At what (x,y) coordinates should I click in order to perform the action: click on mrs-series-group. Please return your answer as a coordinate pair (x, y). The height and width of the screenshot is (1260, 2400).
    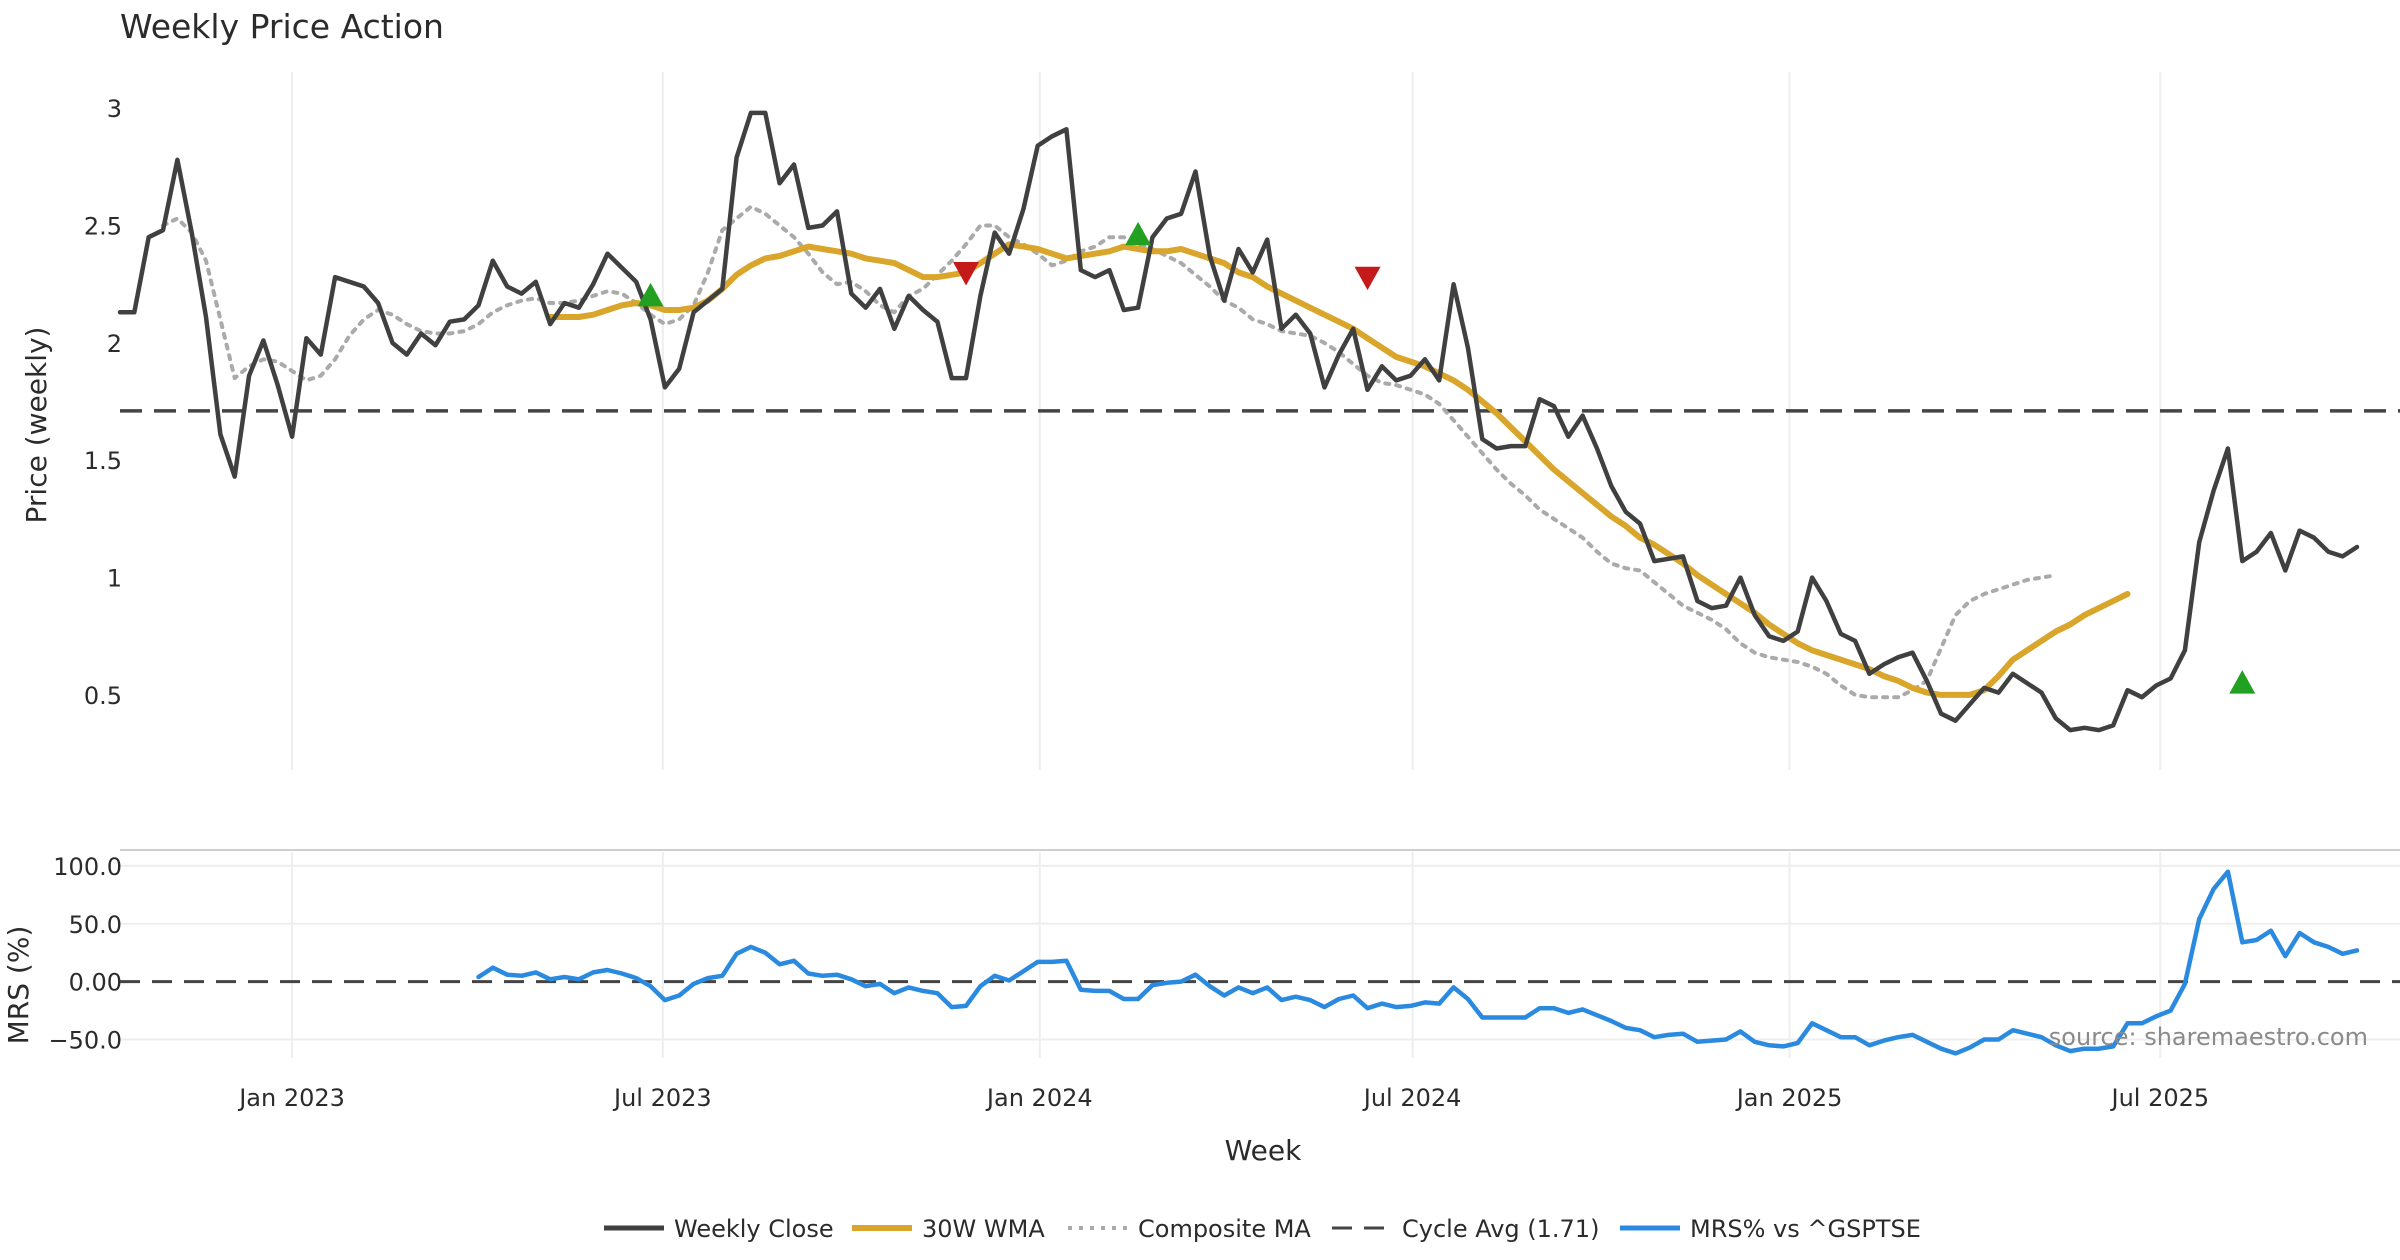
    Looking at the image, I should click on (1418, 962).